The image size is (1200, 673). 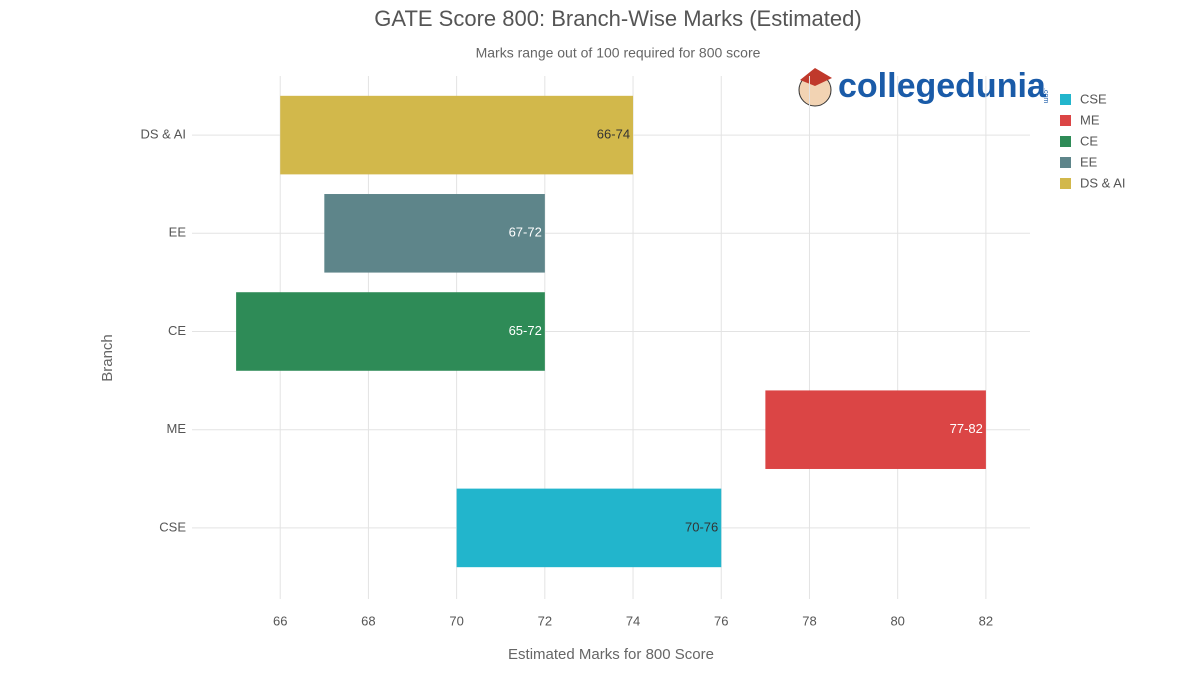 What do you see at coordinates (721, 620) in the screenshot?
I see `x-tick-label: 76` at bounding box center [721, 620].